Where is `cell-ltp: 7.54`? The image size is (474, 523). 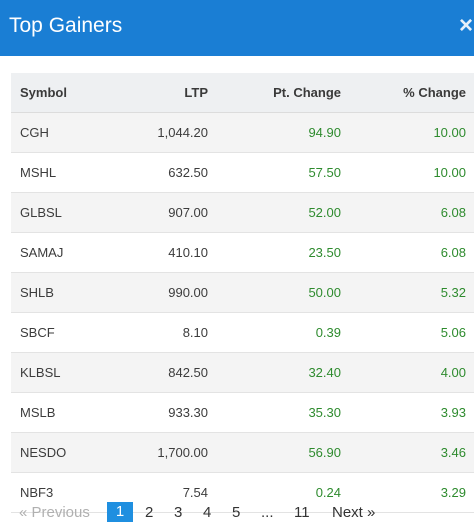 cell-ltp: 7.54 is located at coordinates (195, 492).